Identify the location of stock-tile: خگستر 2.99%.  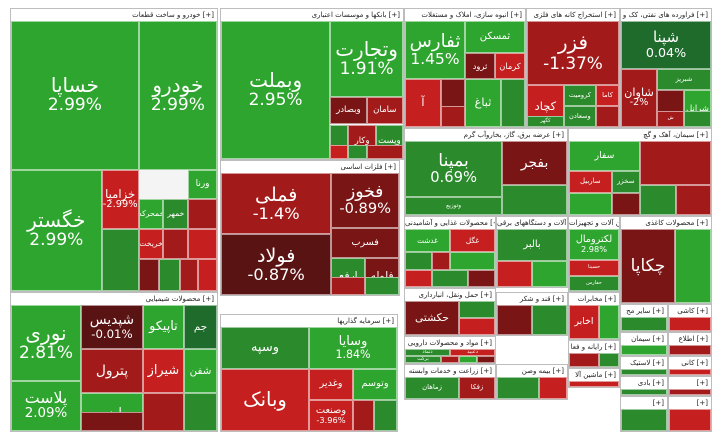
(56, 230).